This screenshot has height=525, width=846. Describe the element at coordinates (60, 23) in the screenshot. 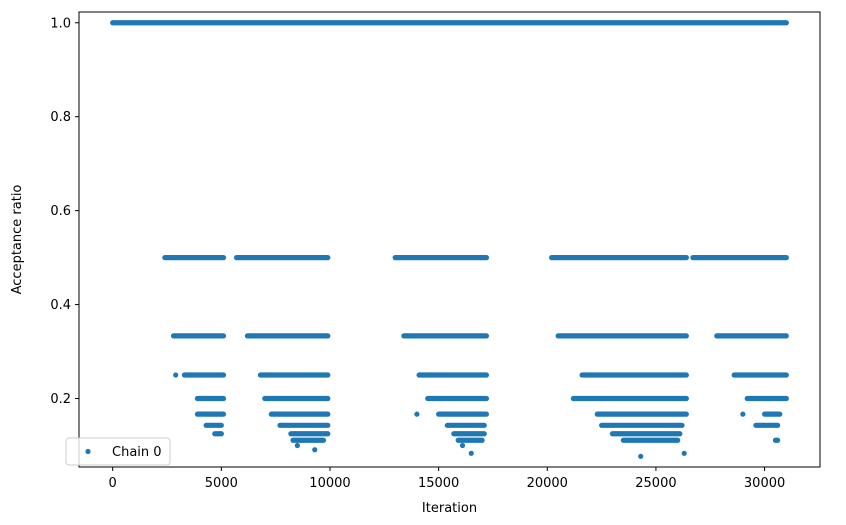

I see `y-tick-label: 1.0` at that location.